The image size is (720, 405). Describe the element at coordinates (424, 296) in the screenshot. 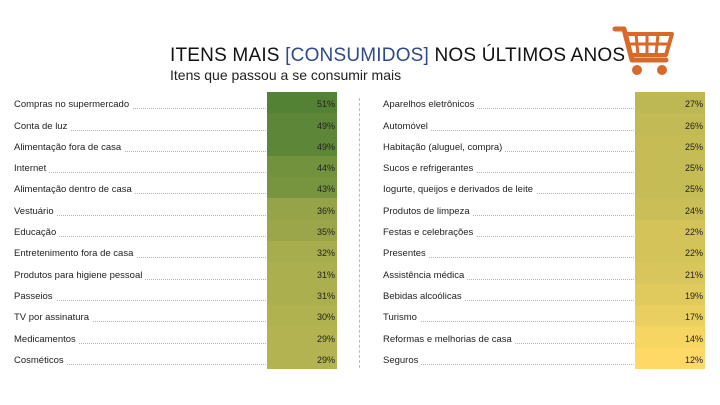

I see `row-label: Bebidas alcoólicas` at that location.